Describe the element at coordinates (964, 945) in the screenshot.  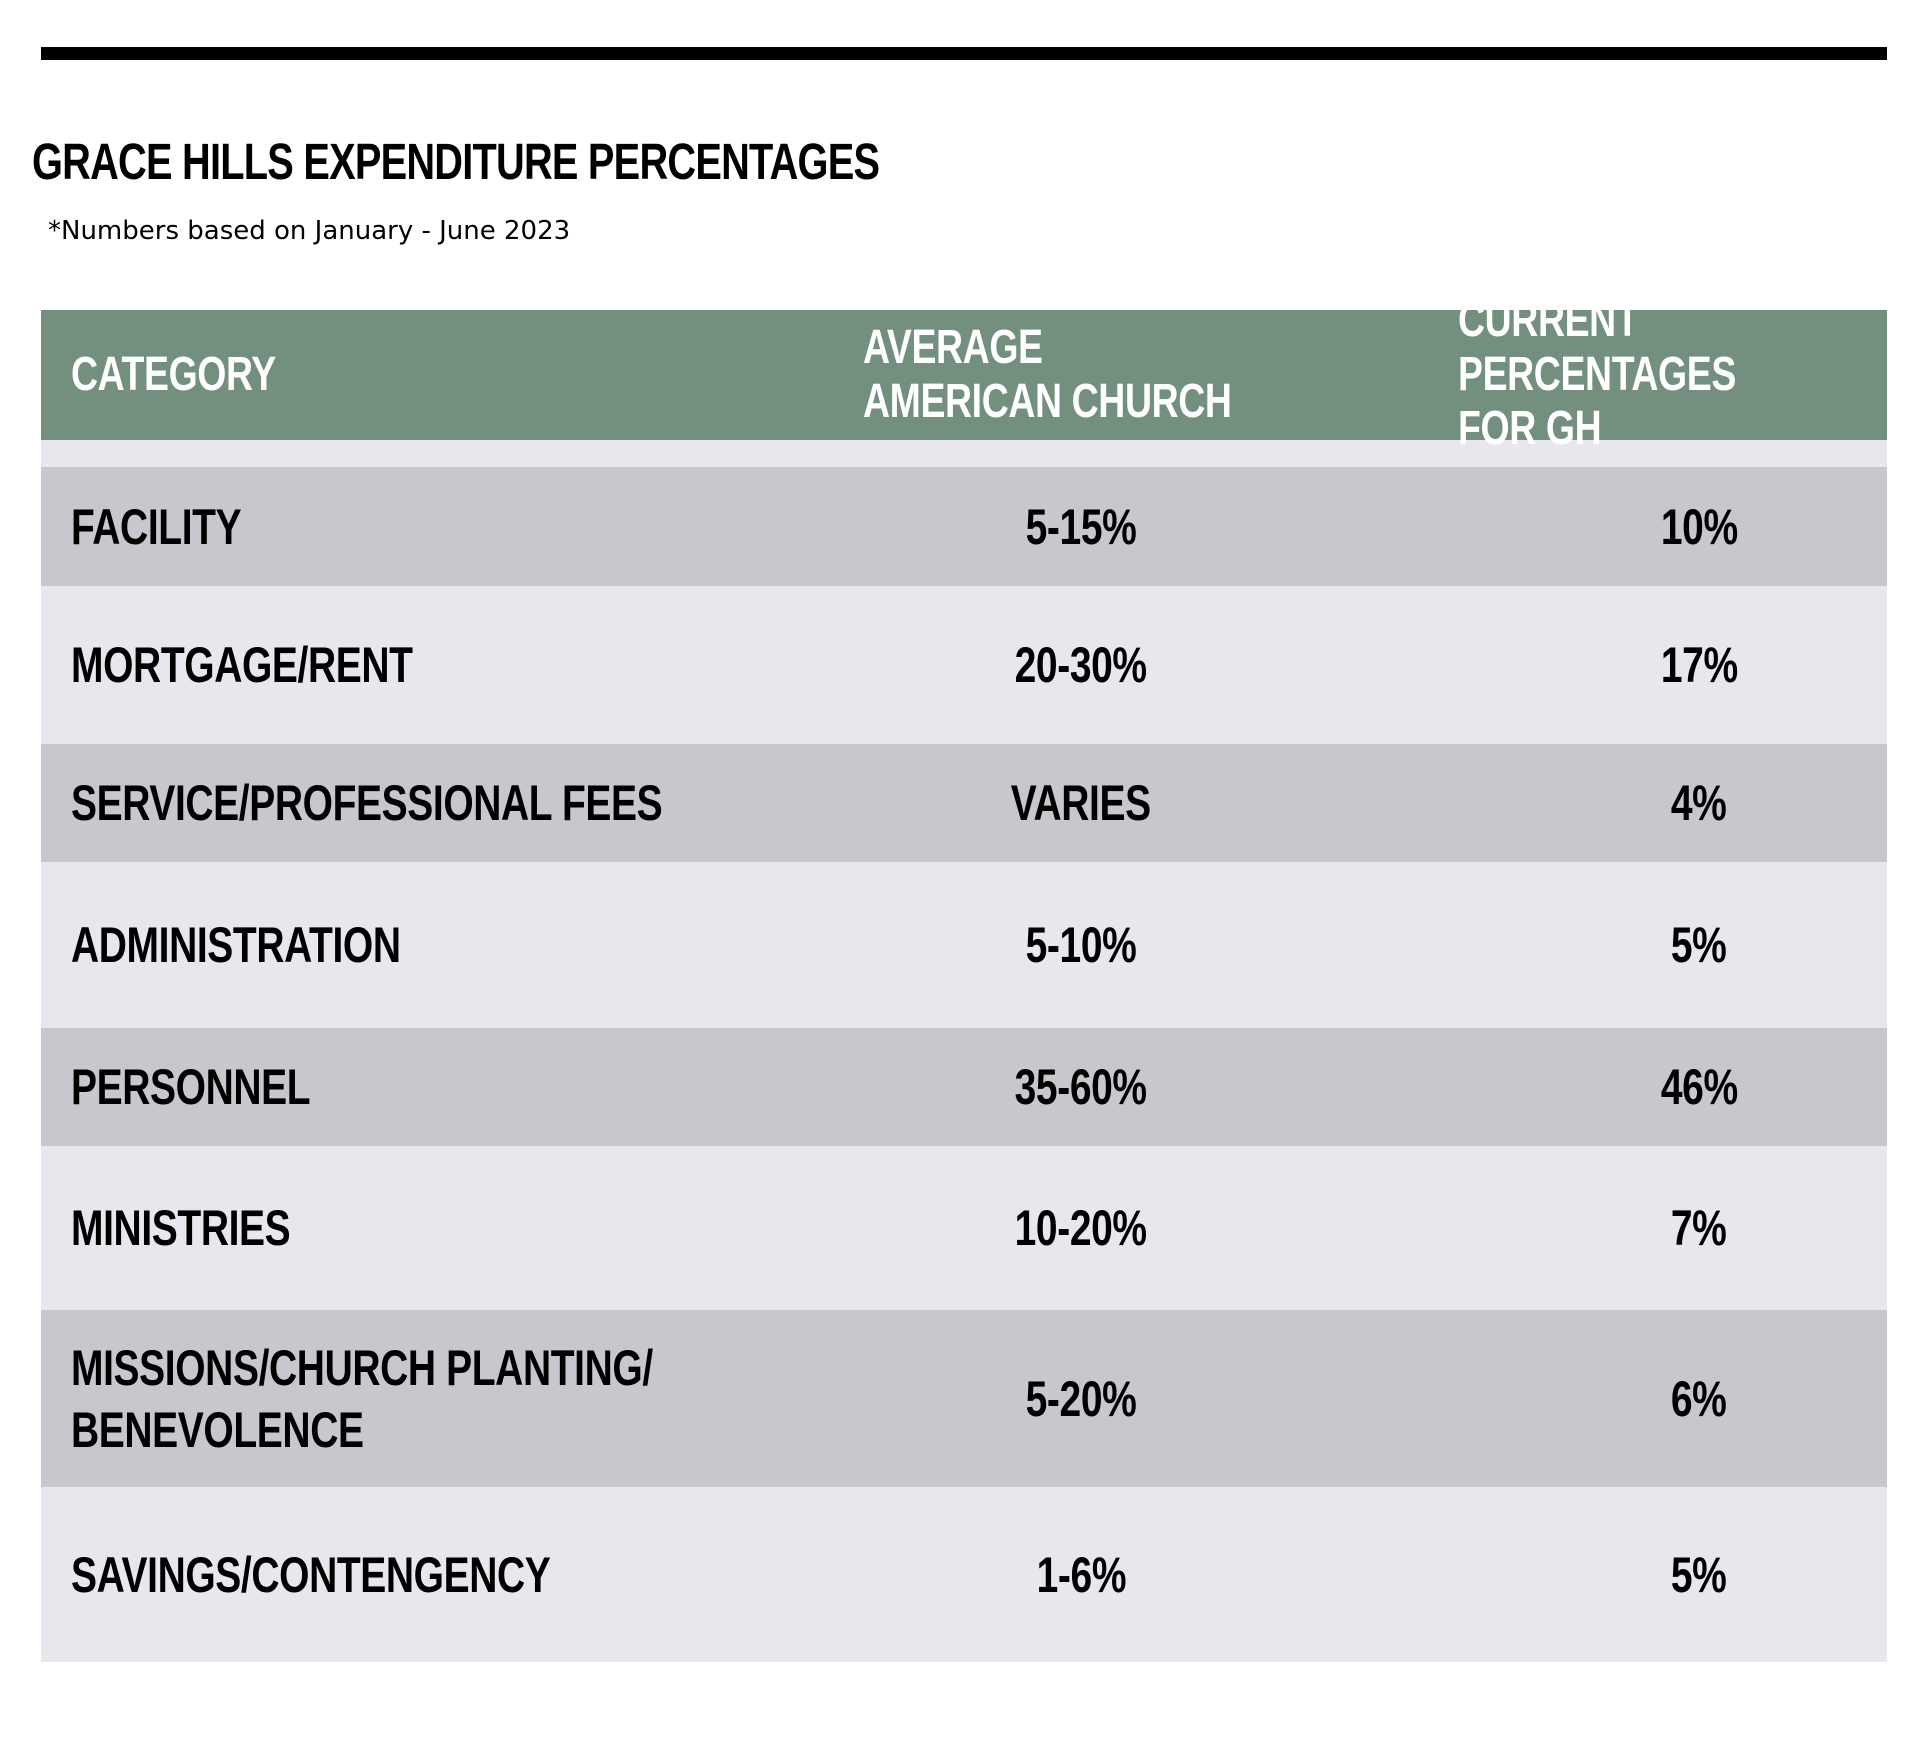
I see `table-row: ADMINISTRATION 5-10% 5%` at that location.